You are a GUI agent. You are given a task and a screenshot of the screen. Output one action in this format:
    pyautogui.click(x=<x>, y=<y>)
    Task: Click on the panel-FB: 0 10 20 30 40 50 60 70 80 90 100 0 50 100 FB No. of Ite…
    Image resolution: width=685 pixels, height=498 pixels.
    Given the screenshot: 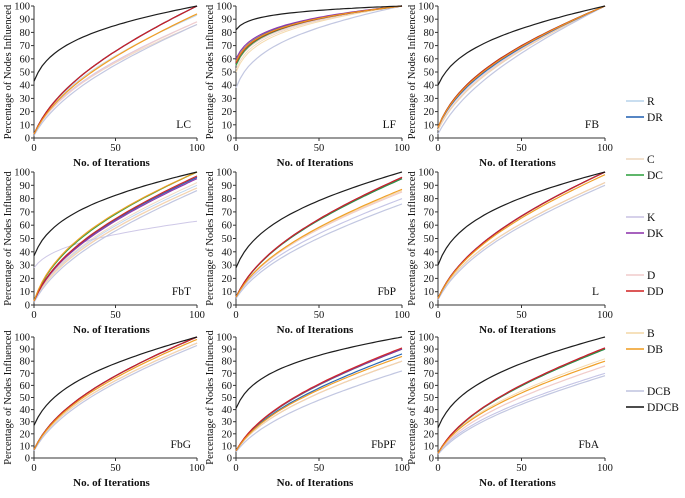 What is the action you would take?
    pyautogui.click(x=510, y=86)
    